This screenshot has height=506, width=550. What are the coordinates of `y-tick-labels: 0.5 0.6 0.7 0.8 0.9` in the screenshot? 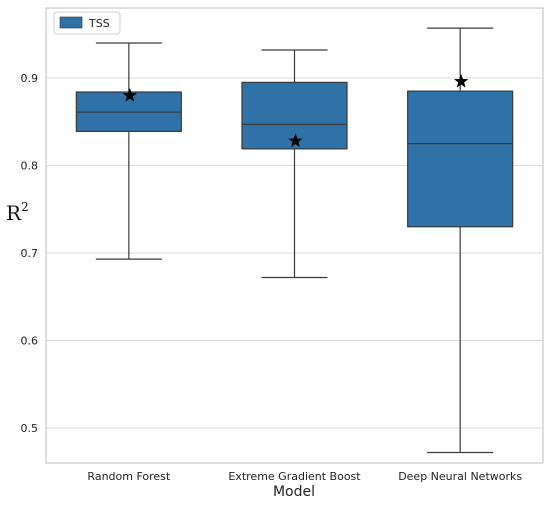 It's located at (30, 253).